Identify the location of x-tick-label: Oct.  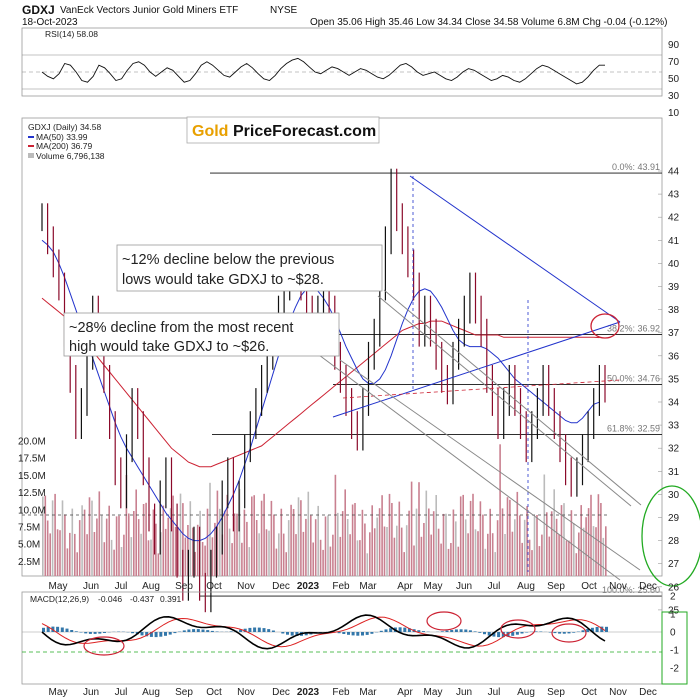
(214, 586).